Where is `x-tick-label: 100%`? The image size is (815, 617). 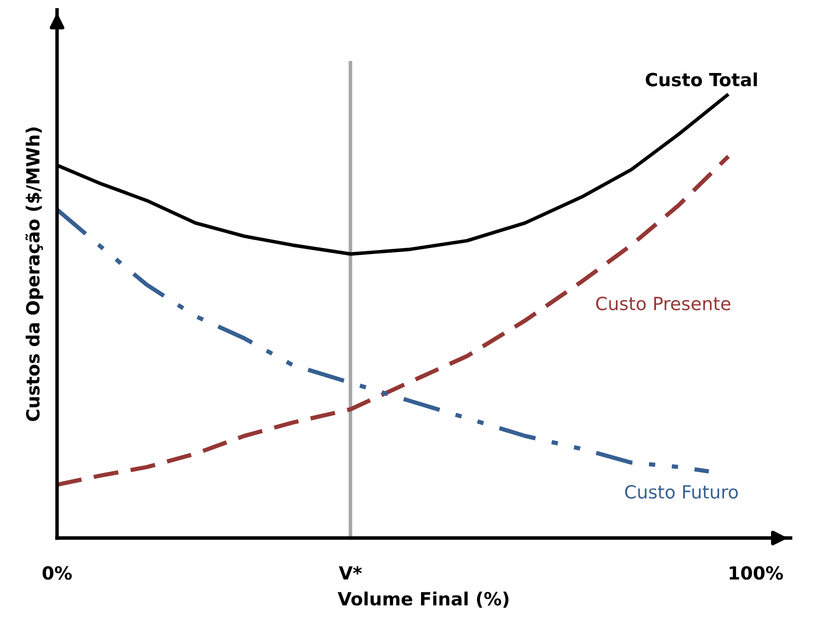
x-tick-label: 100% is located at coordinates (756, 573).